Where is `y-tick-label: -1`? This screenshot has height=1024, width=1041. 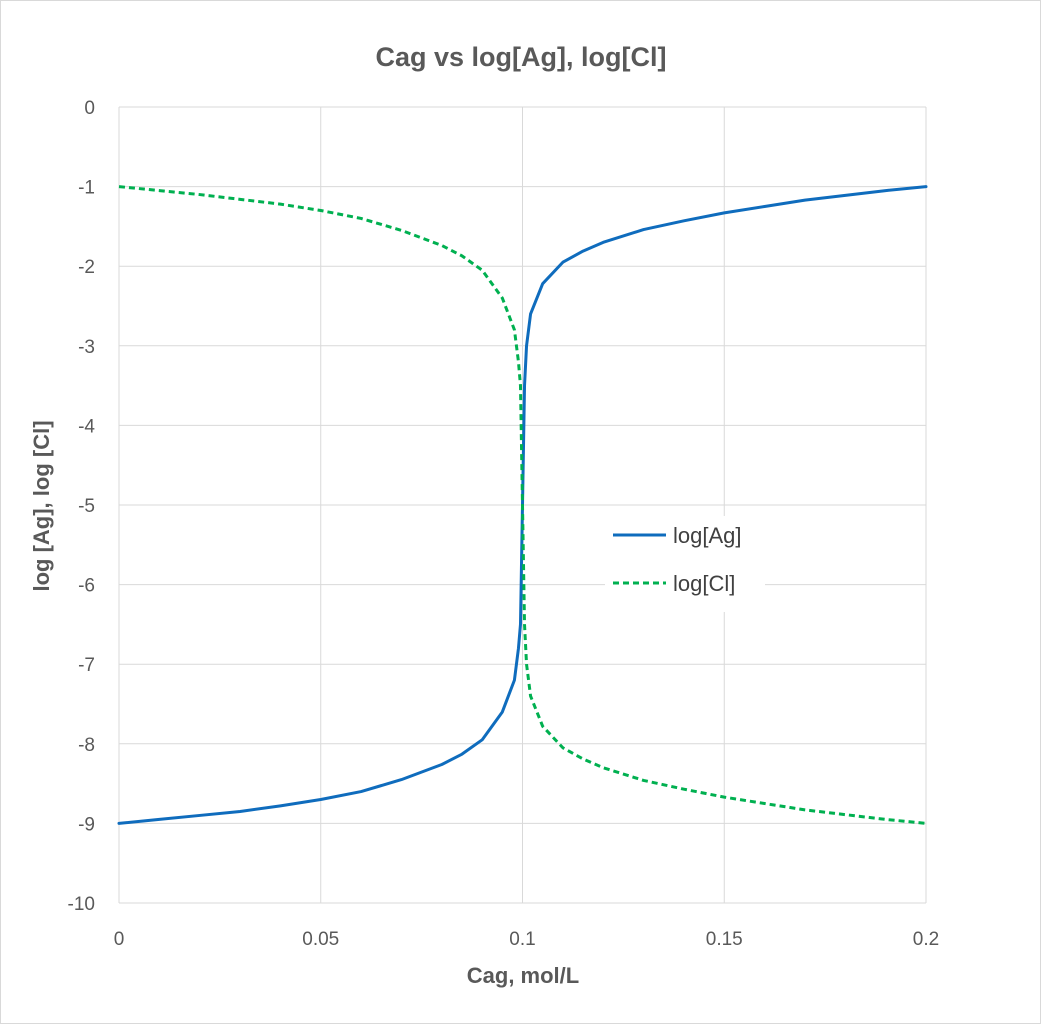
y-tick-label: -1 is located at coordinates (86, 188).